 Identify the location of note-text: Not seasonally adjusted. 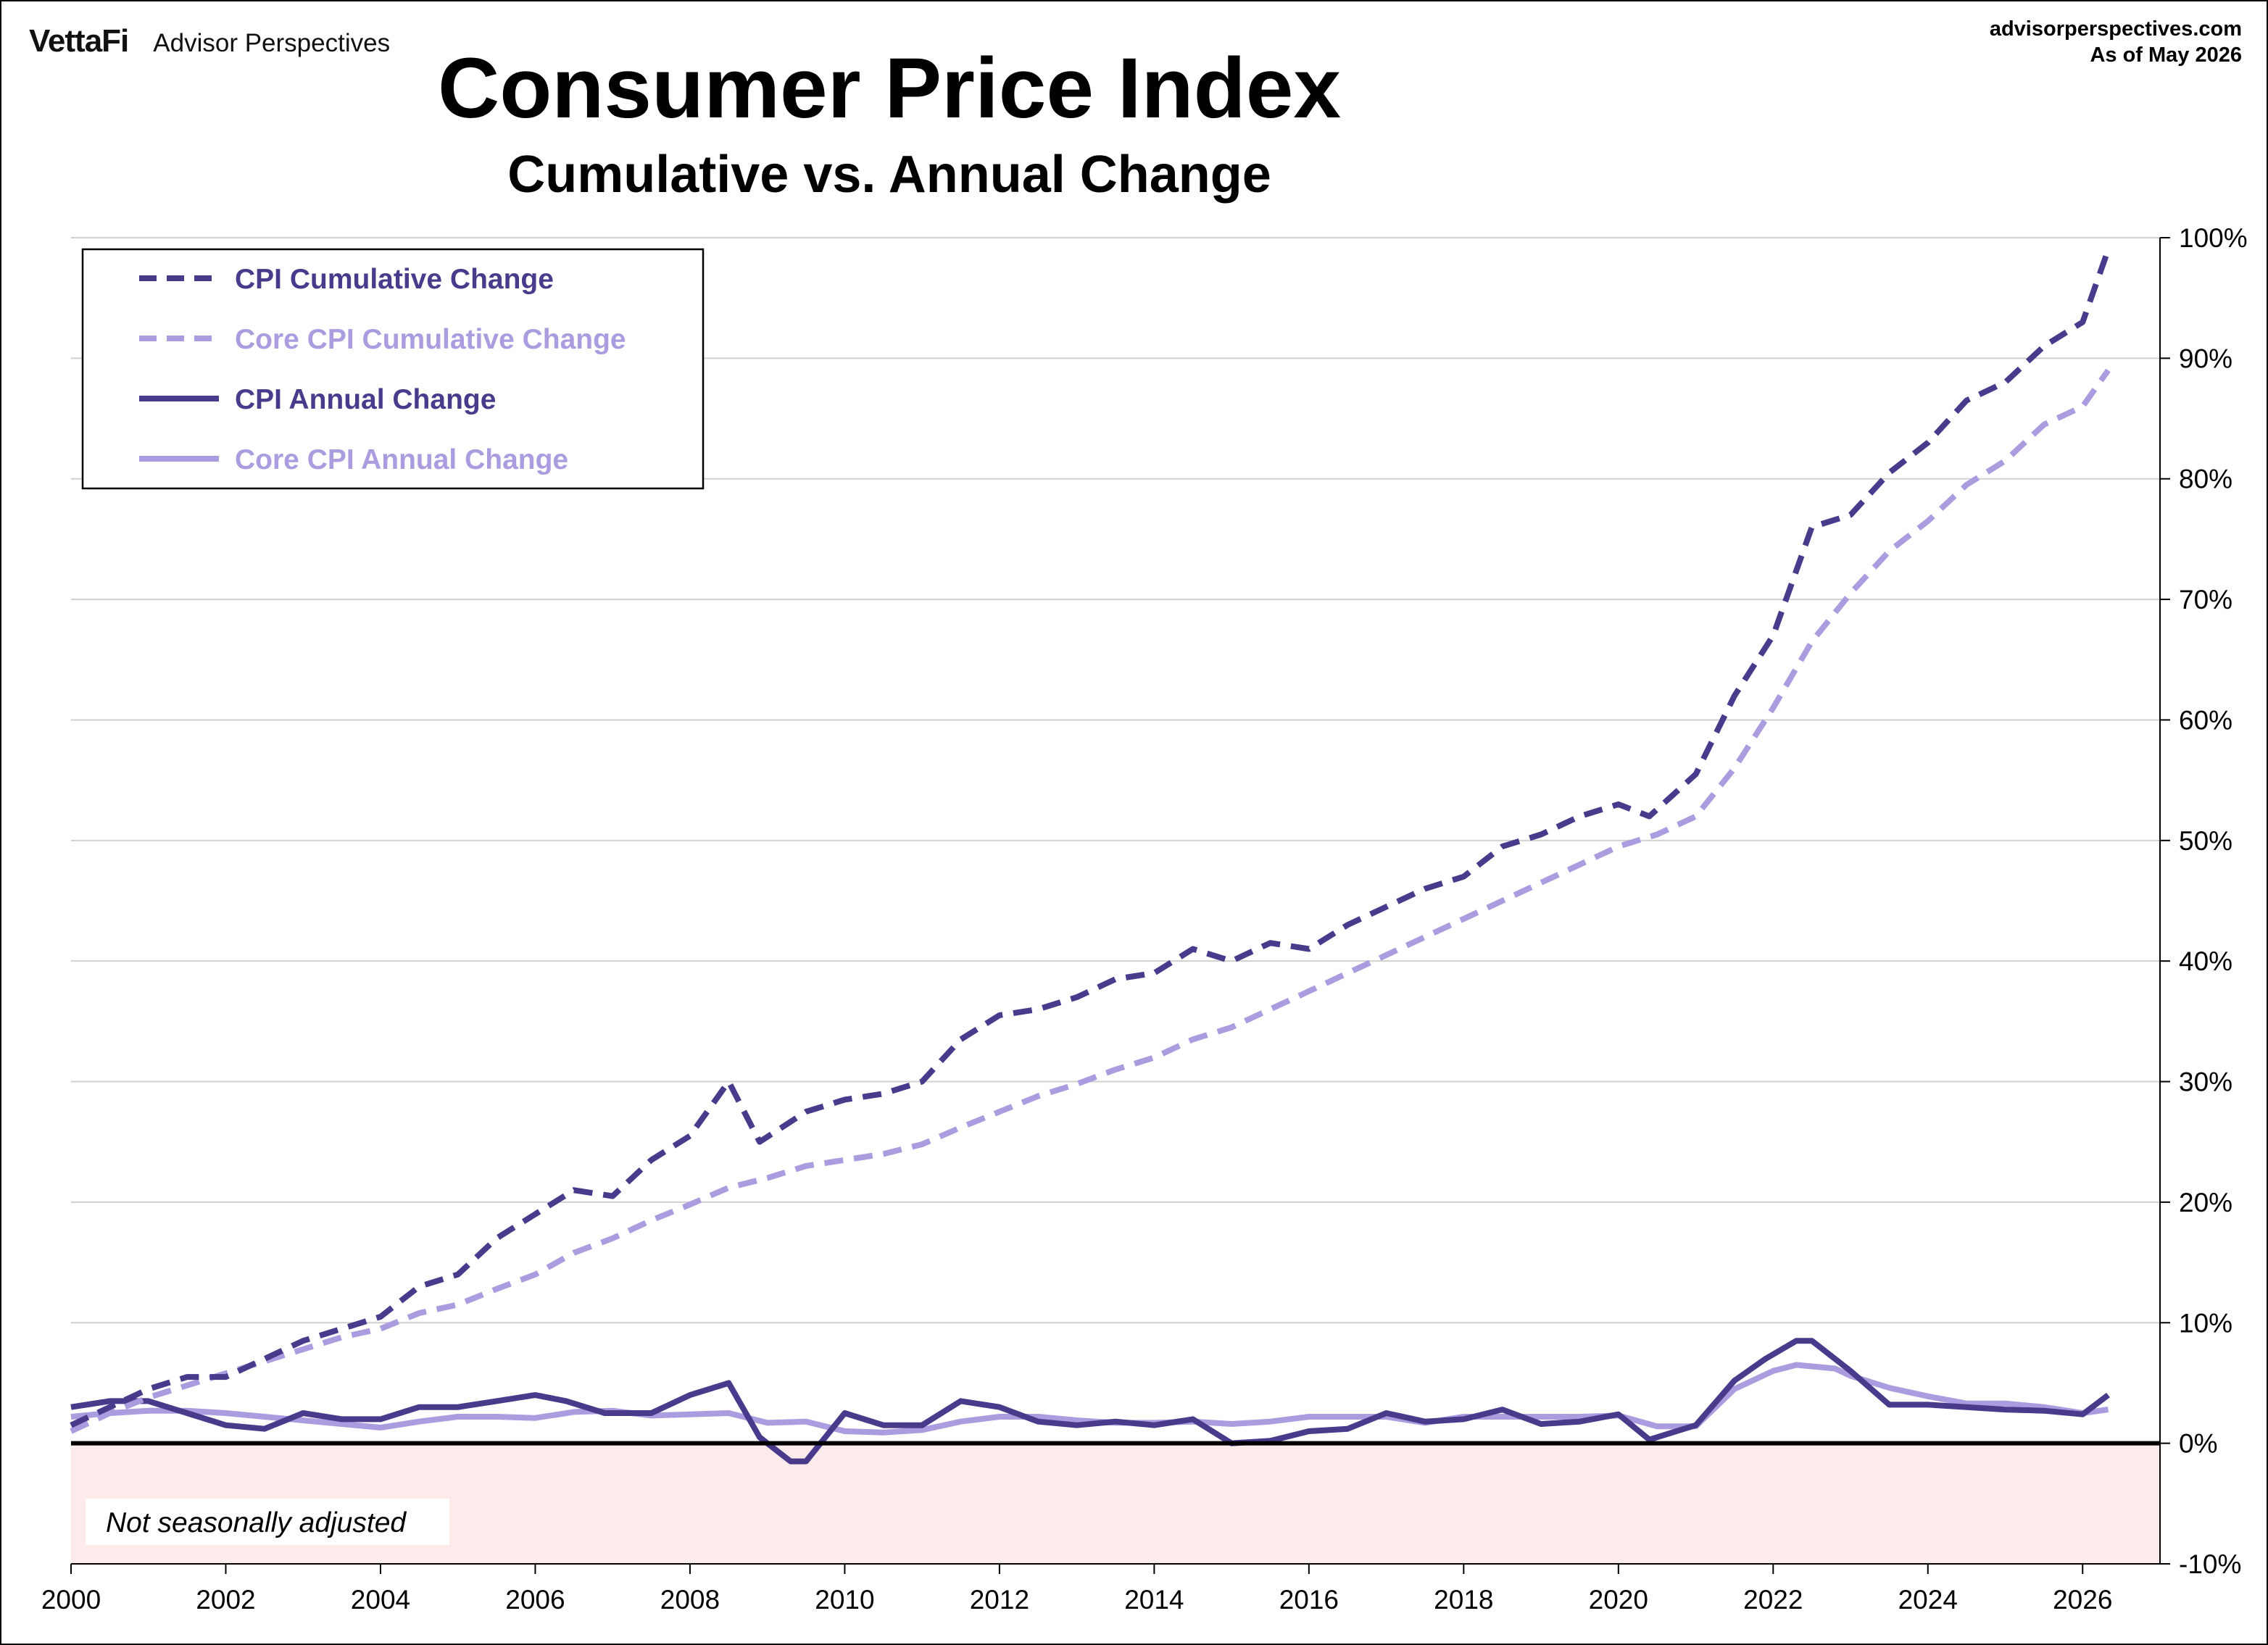
(256, 1522).